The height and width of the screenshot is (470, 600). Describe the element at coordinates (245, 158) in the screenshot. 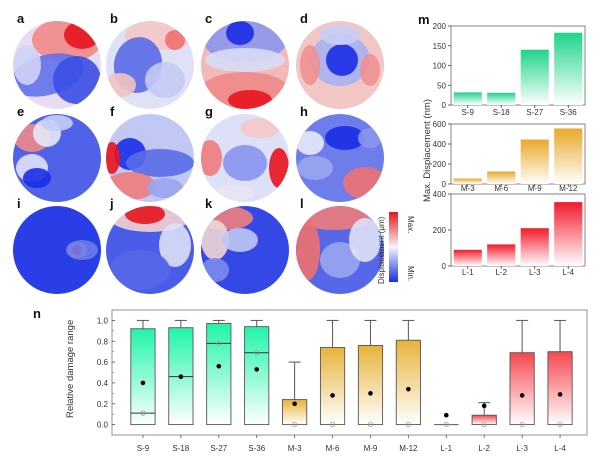

I see `displacement-map-g` at that location.